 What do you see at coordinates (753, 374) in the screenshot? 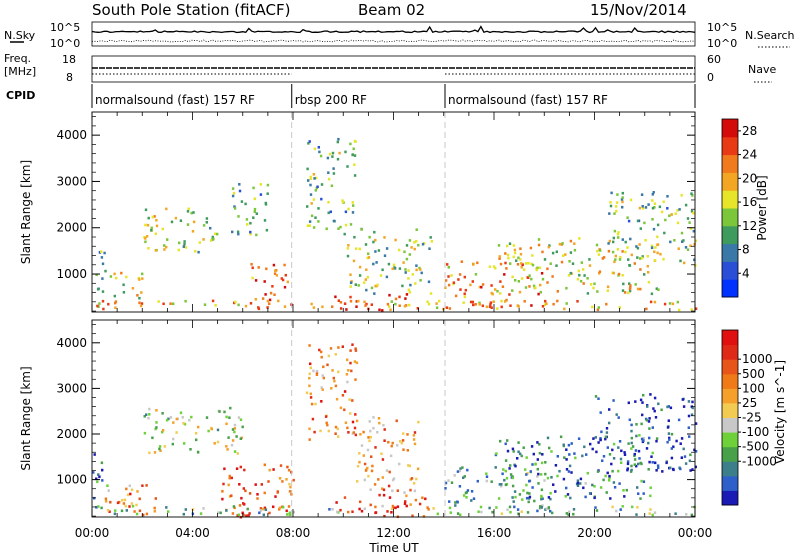
I see `colorbar-tick-label: 500` at bounding box center [753, 374].